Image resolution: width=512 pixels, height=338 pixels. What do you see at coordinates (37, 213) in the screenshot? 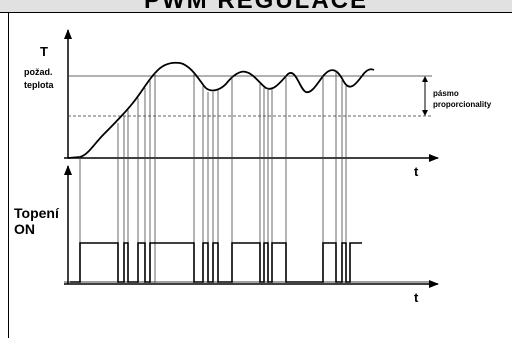
I see `signal-label-1: Topení` at bounding box center [37, 213].